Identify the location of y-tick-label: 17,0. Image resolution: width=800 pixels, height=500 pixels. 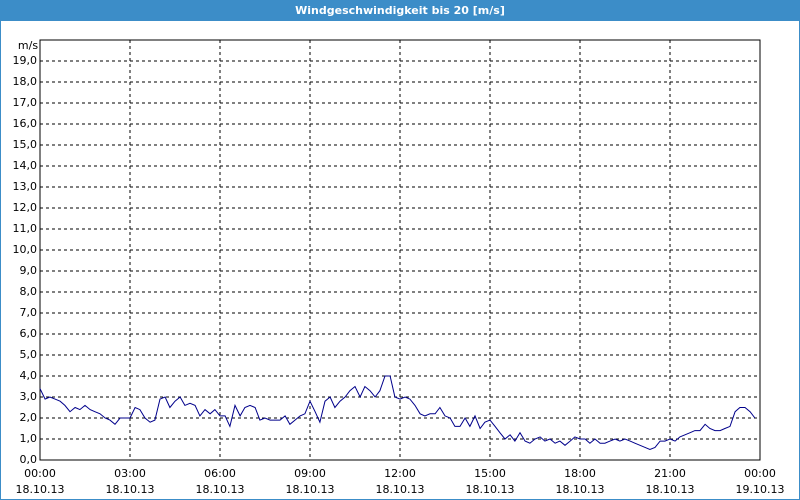
(25, 102).